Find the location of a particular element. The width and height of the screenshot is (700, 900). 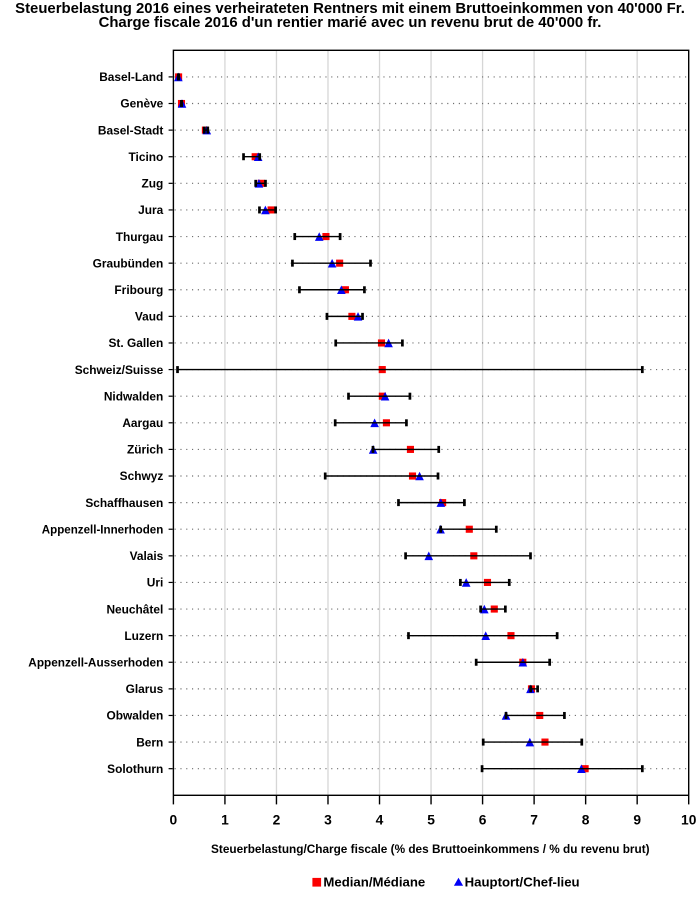

svg-text: Valais is located at coordinates (147, 556).